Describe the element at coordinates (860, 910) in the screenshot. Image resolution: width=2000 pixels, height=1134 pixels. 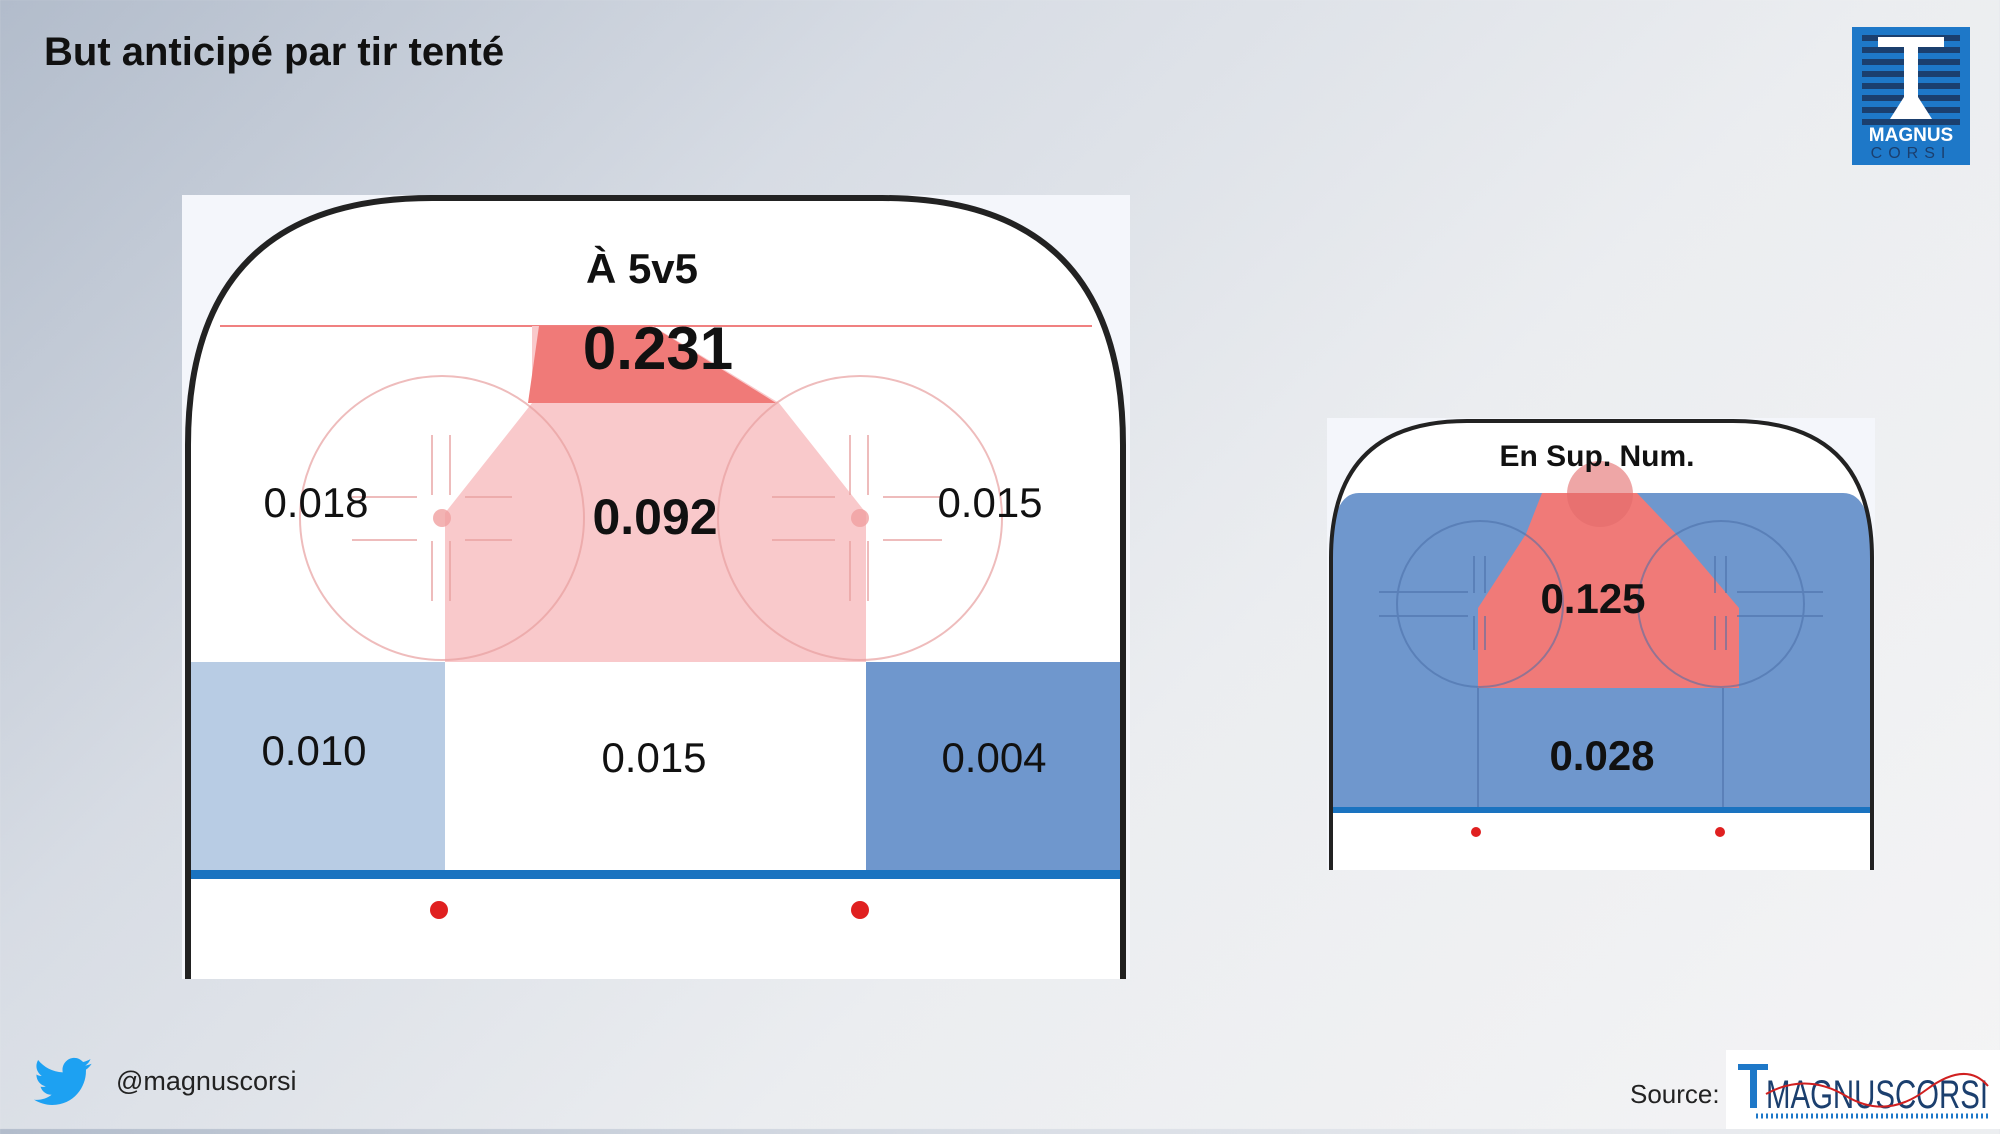
I see `neutral-dot-right` at that location.